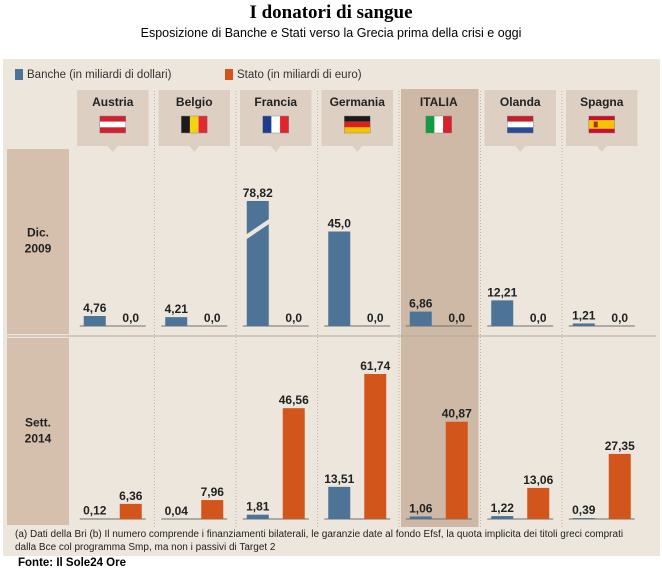  I want to click on legend-swatch-banks, so click(19, 74).